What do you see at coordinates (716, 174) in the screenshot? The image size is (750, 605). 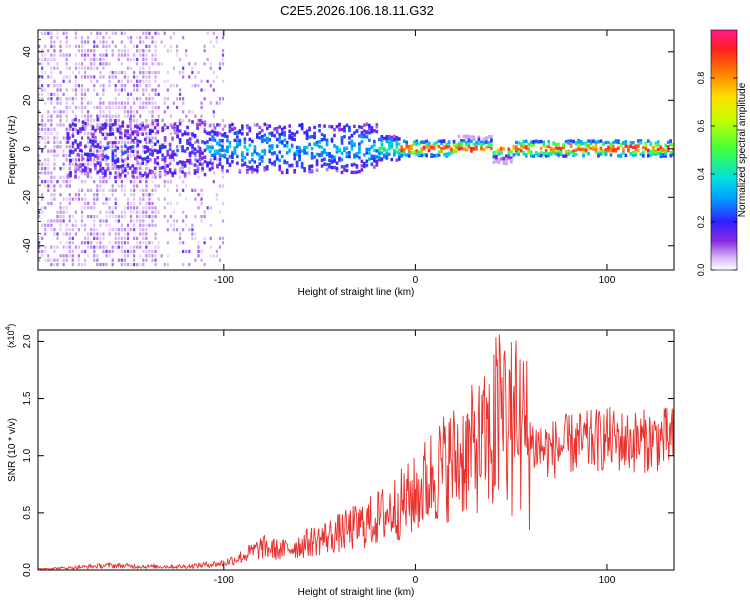 I see `colorbar-ticks: 0.00.20.40.60.8` at bounding box center [716, 174].